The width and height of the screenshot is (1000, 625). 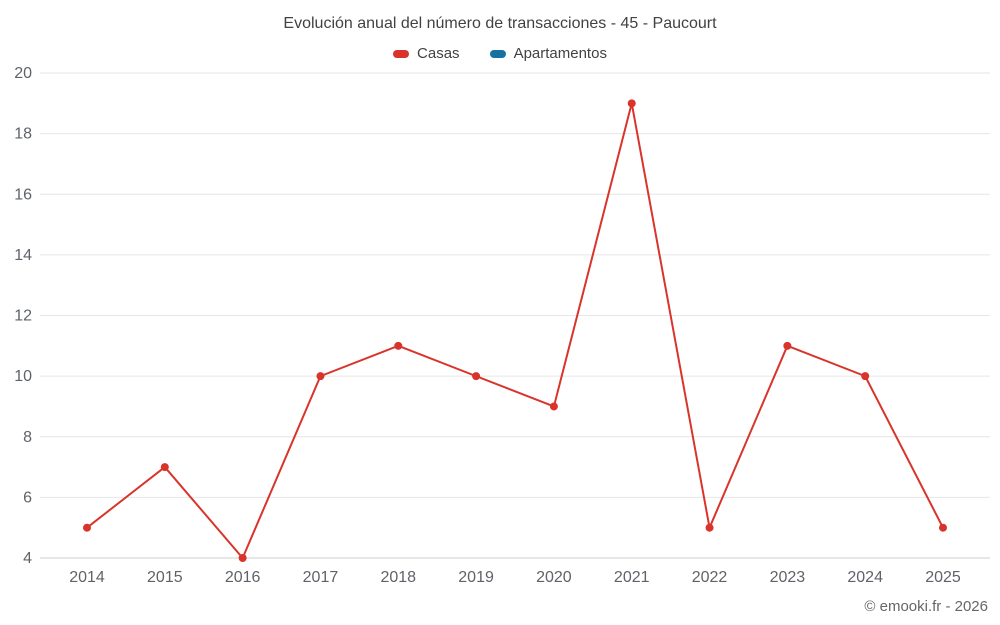 What do you see at coordinates (23, 255) in the screenshot?
I see `y-tick-label: 14` at bounding box center [23, 255].